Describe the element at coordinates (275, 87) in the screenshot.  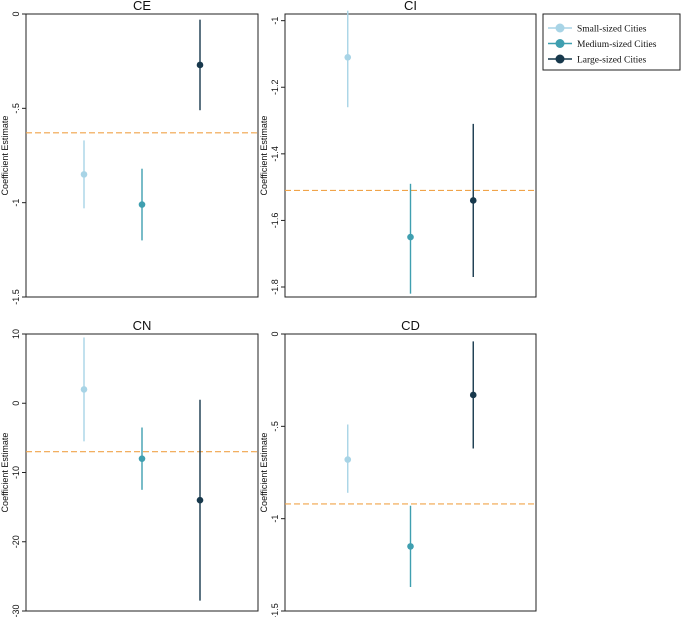
I see `y-tick-label: -1.2` at that location.